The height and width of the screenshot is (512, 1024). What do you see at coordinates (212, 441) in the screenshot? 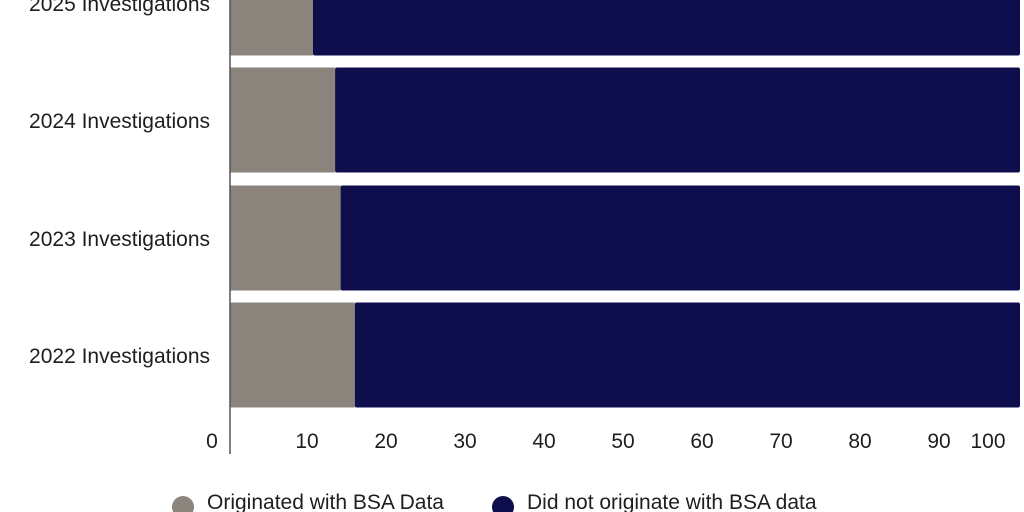
I see `x-tick-label: 0` at bounding box center [212, 441].